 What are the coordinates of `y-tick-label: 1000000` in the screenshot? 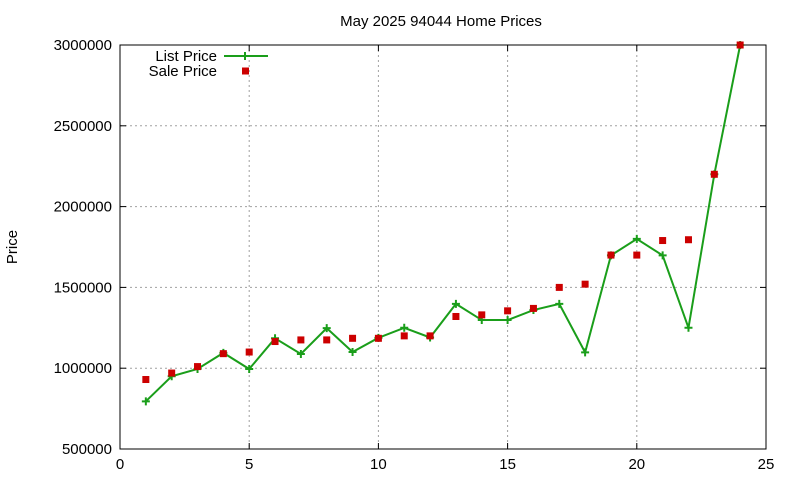 It's located at (83, 368).